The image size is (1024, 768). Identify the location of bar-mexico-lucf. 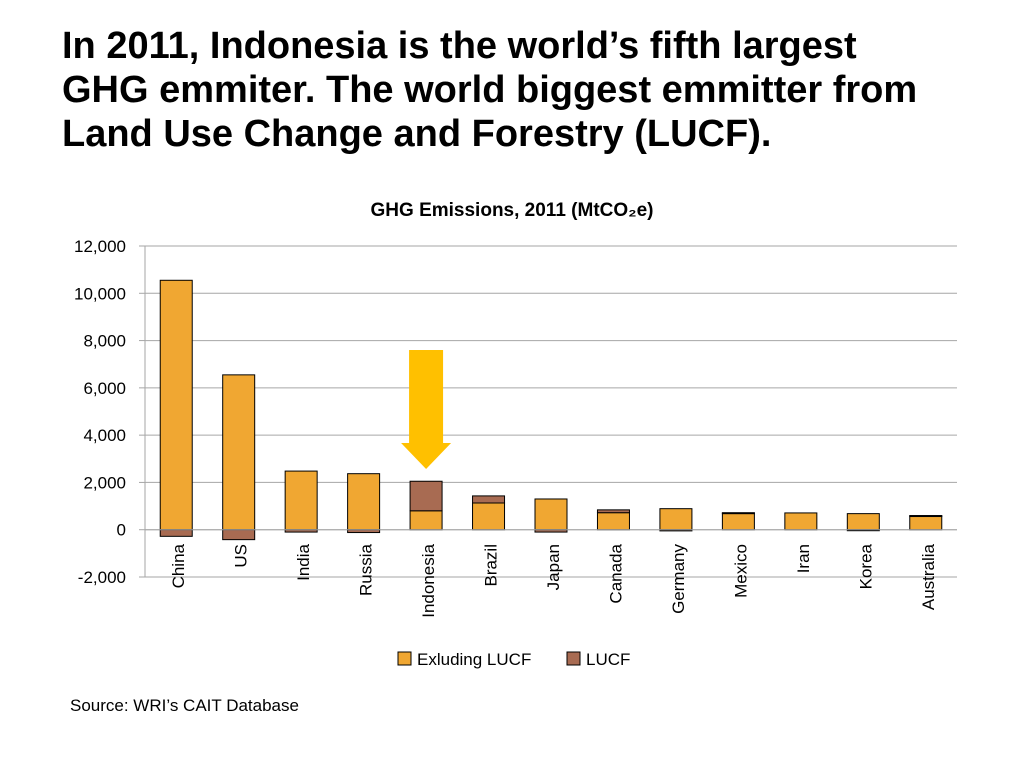
(738, 513).